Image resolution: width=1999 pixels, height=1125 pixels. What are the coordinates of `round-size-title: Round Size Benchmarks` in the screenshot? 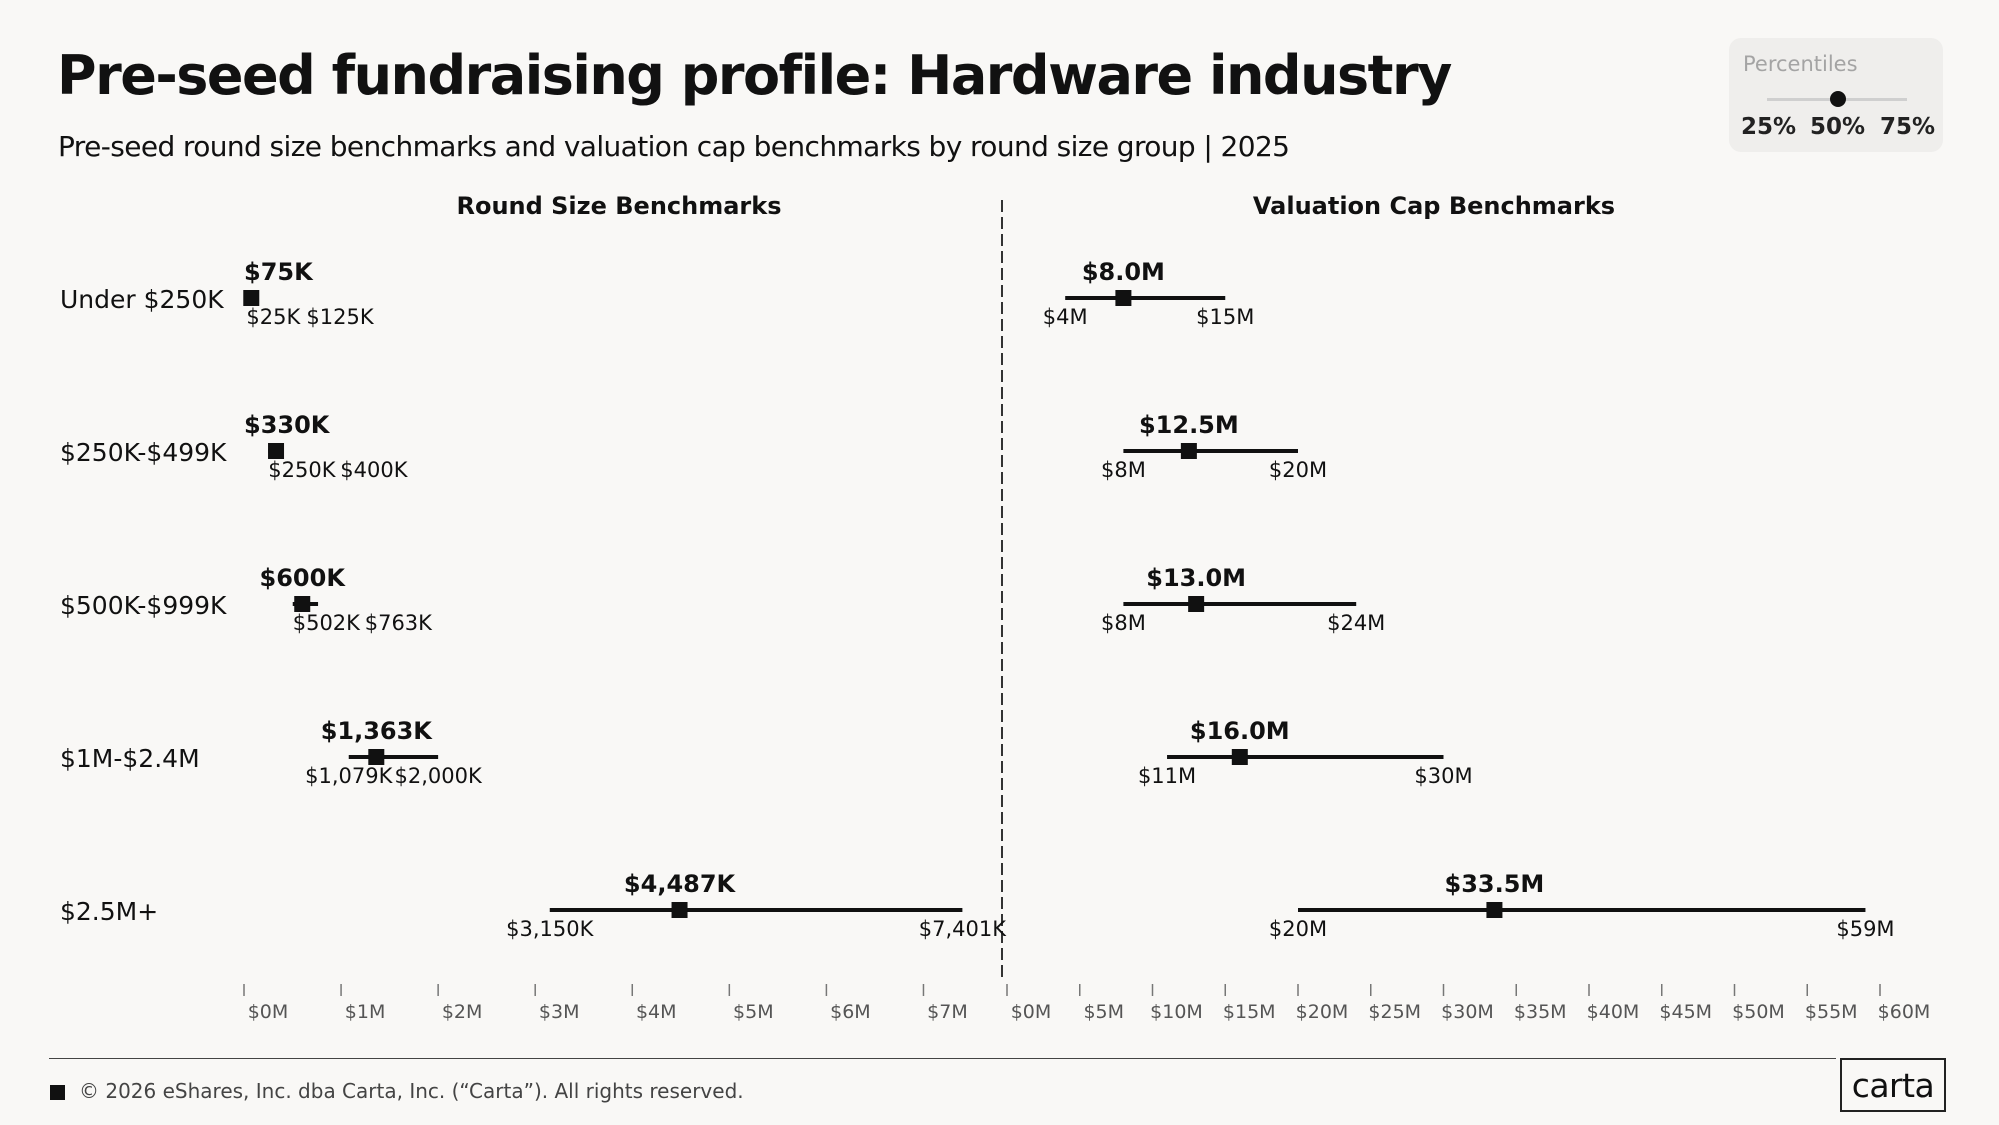 It's located at (618, 206).